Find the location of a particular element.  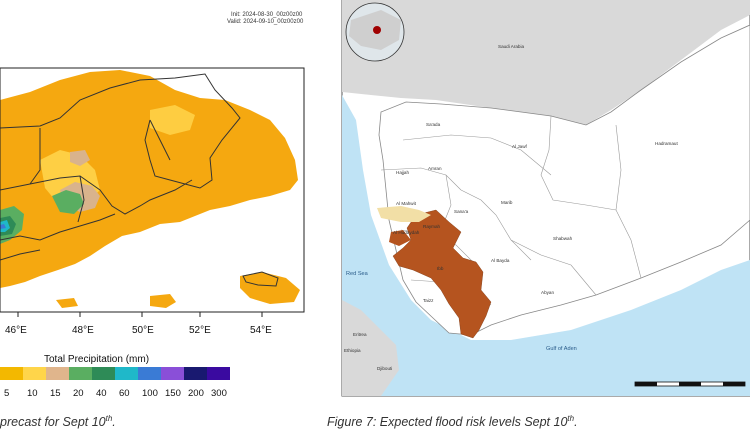

colorbar-label: 20 is located at coordinates (78, 393).